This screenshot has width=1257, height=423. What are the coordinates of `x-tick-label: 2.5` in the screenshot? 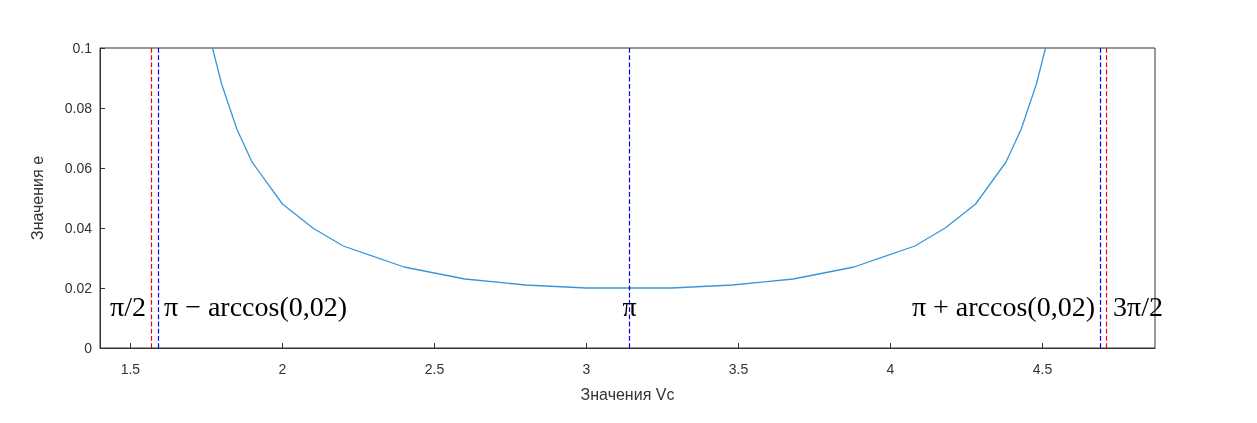 It's located at (434, 369).